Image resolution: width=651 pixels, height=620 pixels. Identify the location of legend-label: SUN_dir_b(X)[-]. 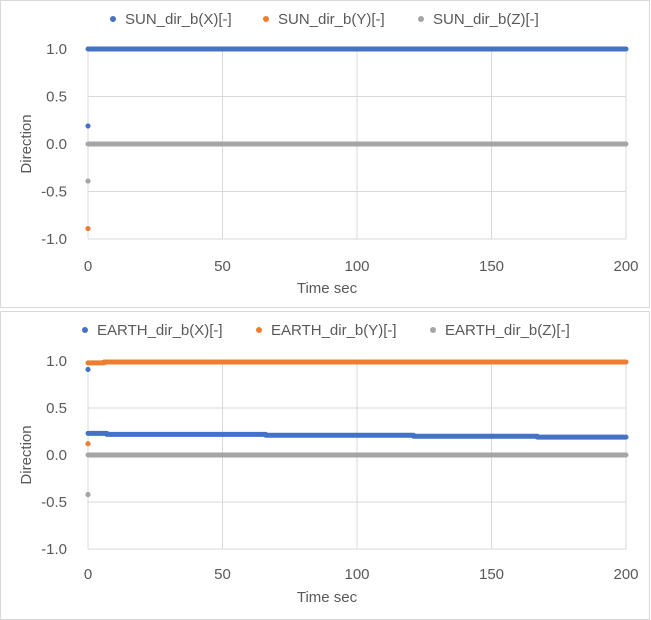
(178, 19).